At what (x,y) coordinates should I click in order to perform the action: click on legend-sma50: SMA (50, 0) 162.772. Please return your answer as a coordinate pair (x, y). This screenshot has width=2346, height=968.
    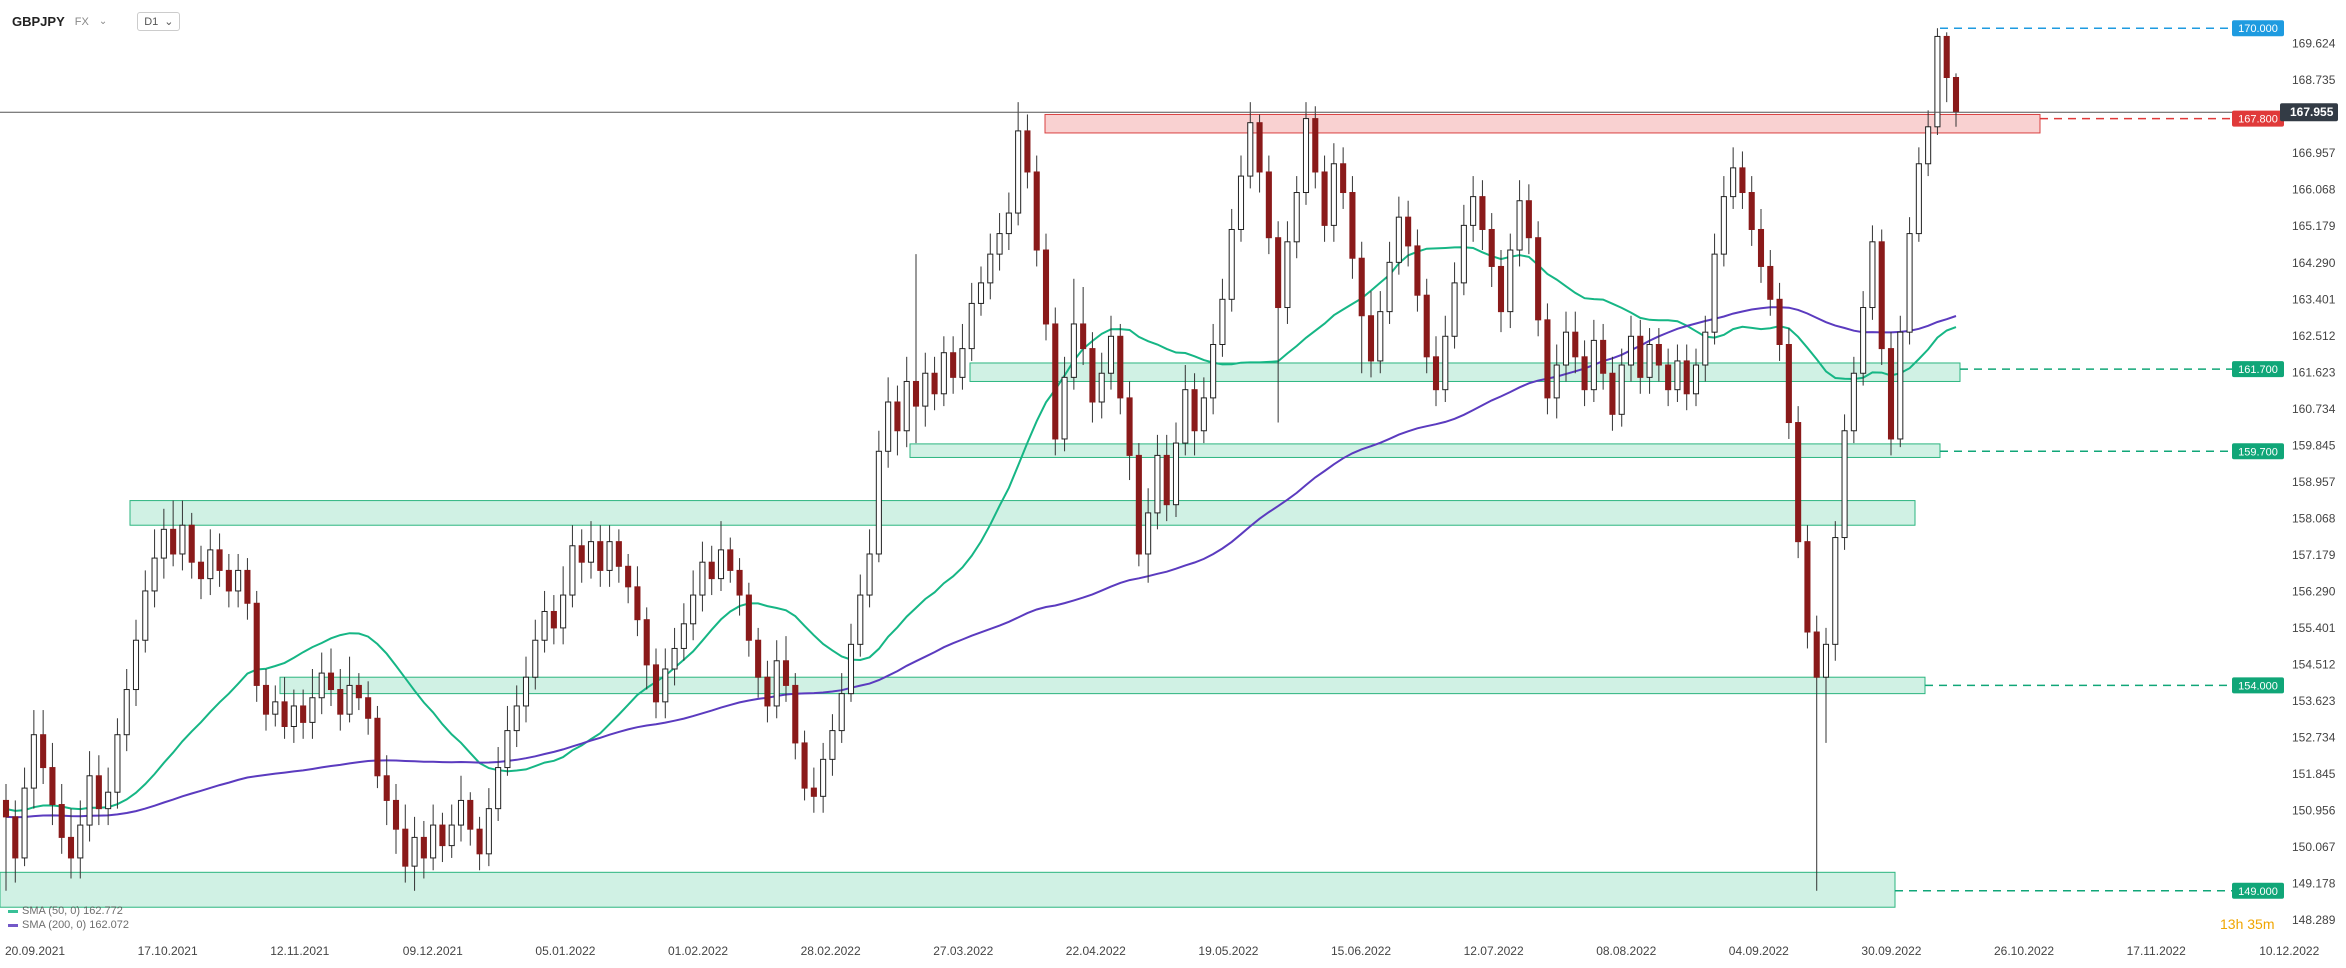
    Looking at the image, I should click on (68, 911).